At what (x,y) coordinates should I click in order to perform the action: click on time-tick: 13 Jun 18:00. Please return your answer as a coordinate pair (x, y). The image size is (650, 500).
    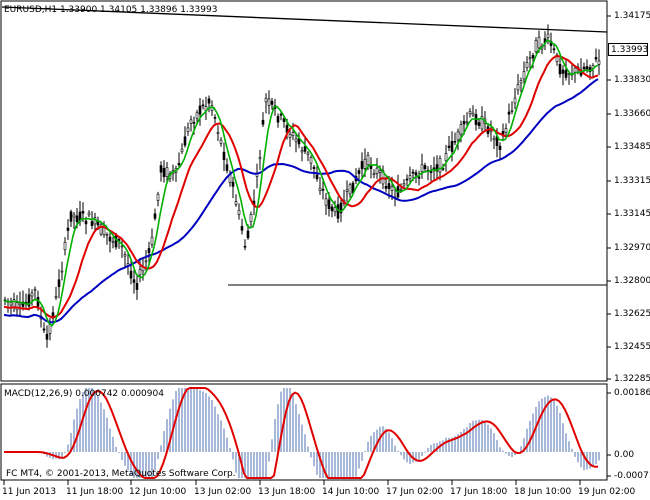
    Looking at the image, I should click on (287, 492).